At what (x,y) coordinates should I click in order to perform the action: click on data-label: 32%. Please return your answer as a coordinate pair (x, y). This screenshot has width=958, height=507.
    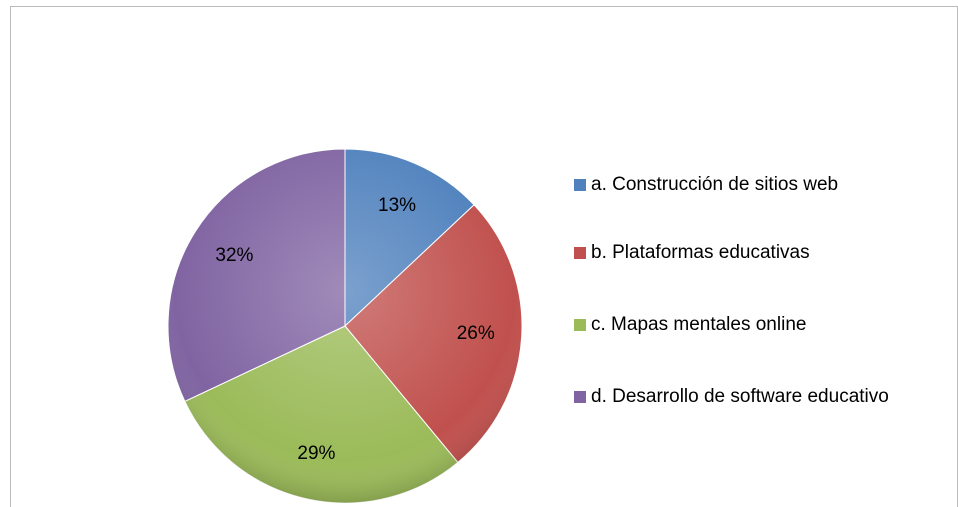
    Looking at the image, I should click on (234, 255).